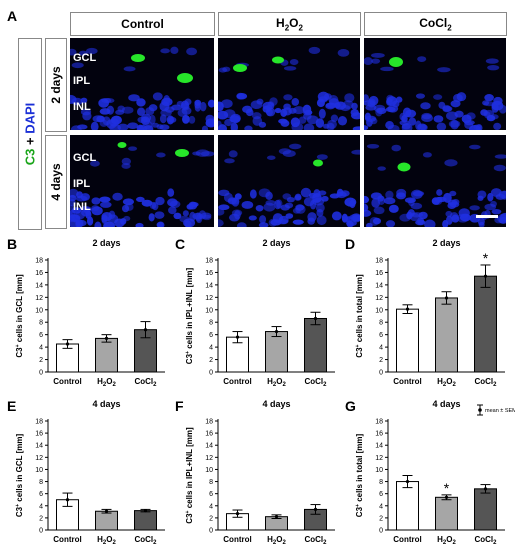  Describe the element at coordinates (485, 509) in the screenshot. I see `bar-cocl2` at that location.